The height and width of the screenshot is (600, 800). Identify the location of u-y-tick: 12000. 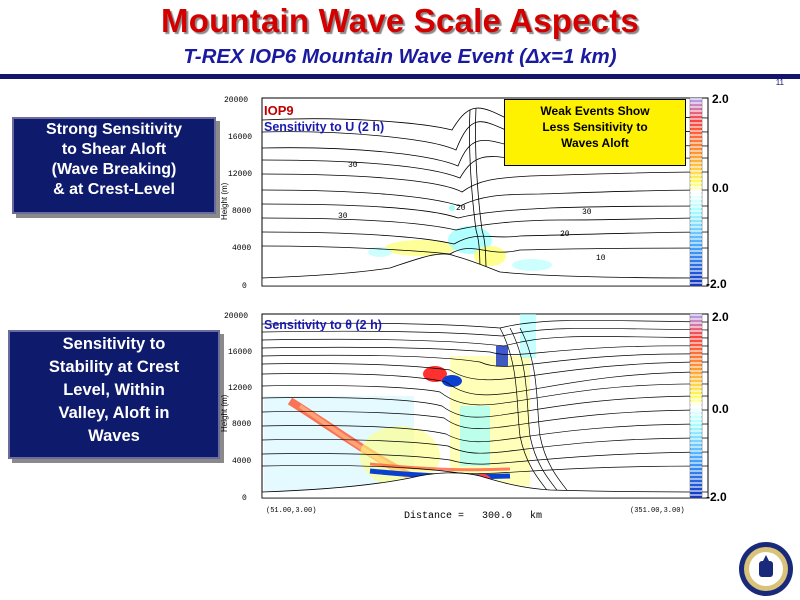
(240, 174).